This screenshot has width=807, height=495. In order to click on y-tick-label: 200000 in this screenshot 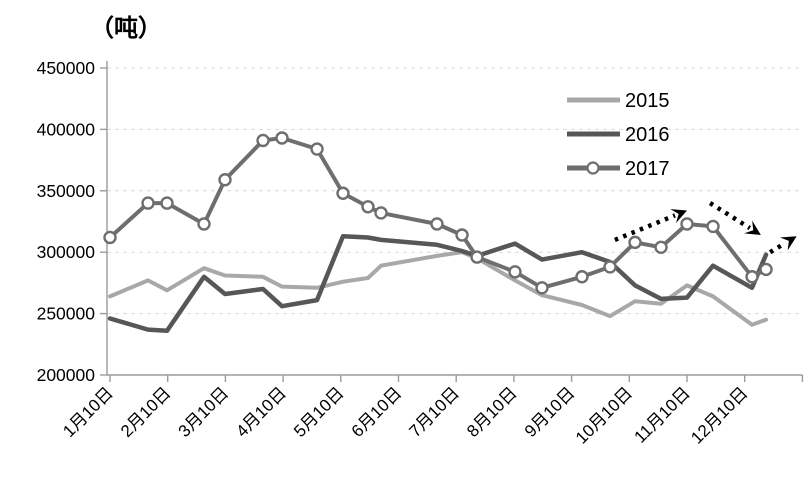, I will do `click(66, 375)`.